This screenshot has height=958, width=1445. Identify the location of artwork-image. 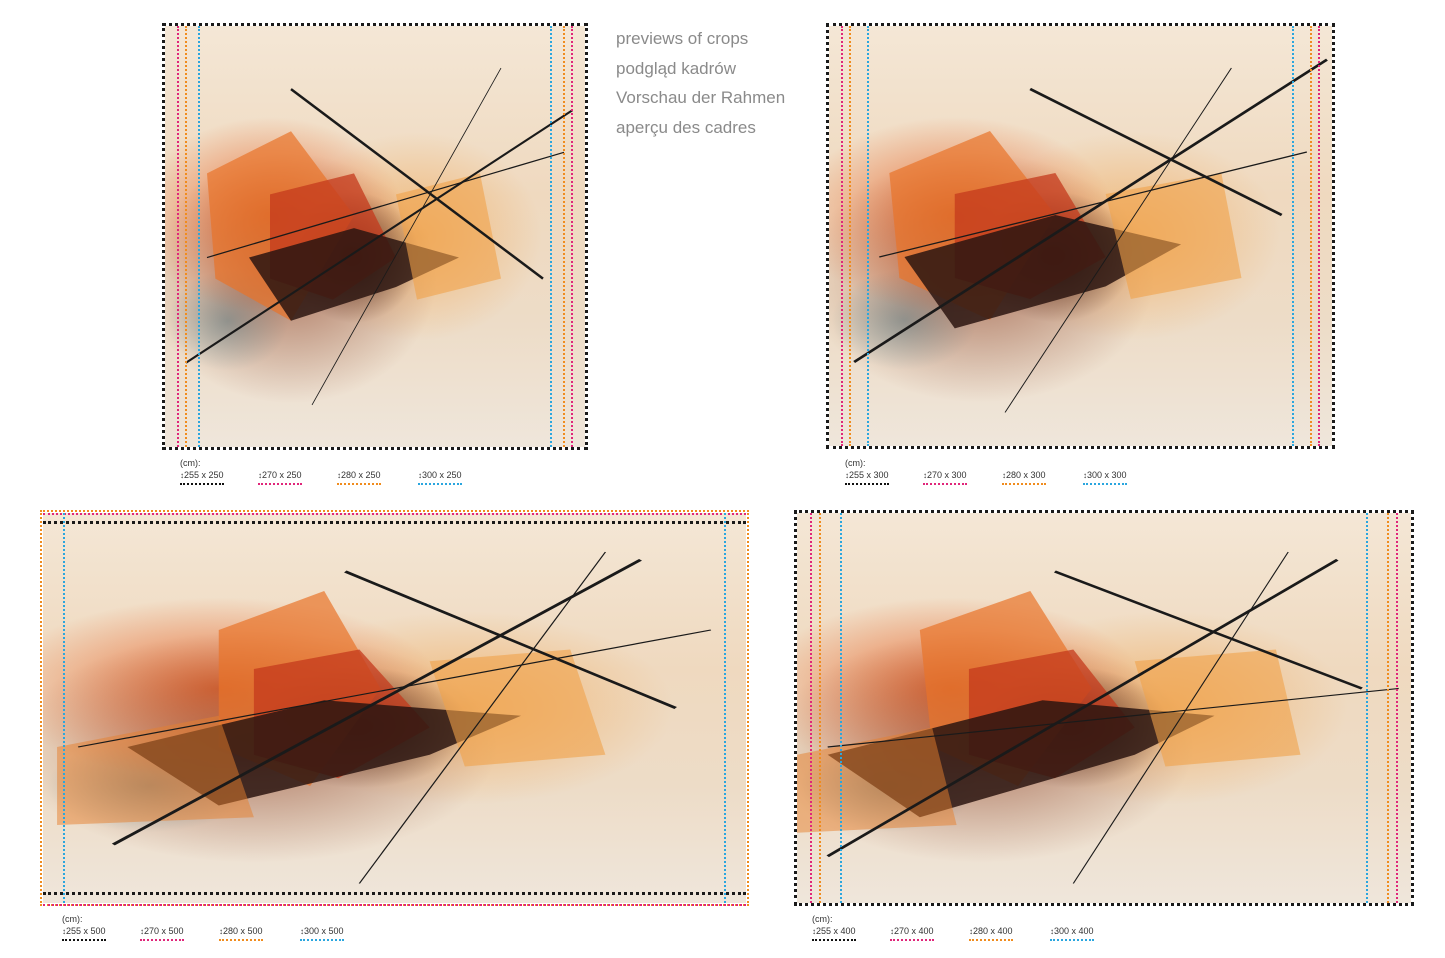
(375, 236).